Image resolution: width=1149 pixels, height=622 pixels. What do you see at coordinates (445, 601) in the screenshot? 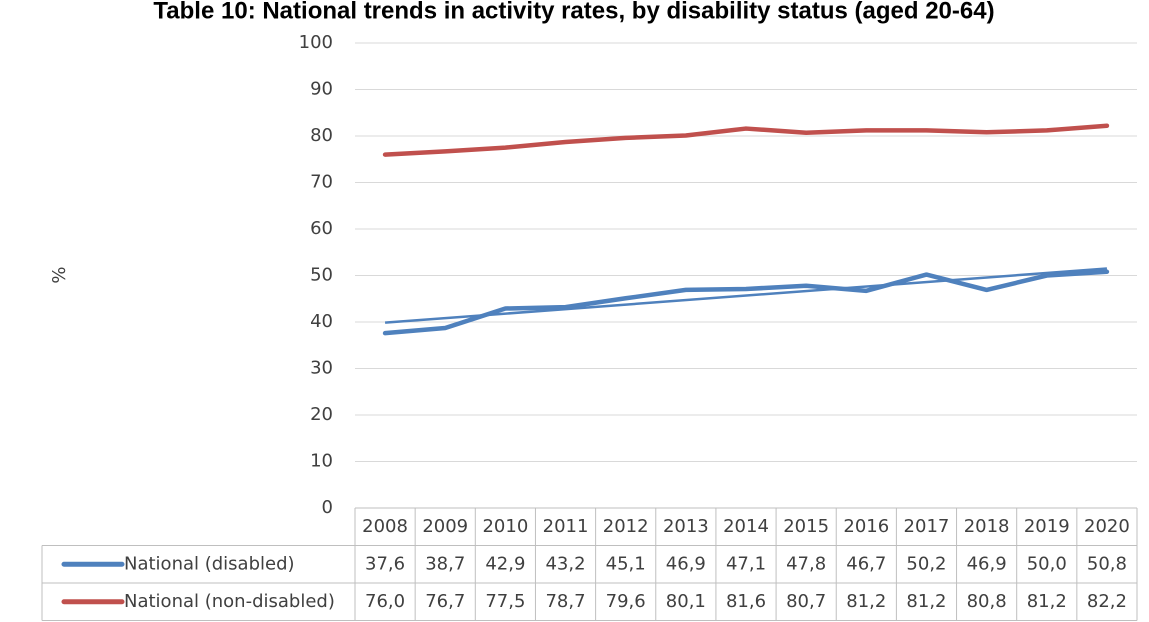
I see `table-value: 76,7` at bounding box center [445, 601].